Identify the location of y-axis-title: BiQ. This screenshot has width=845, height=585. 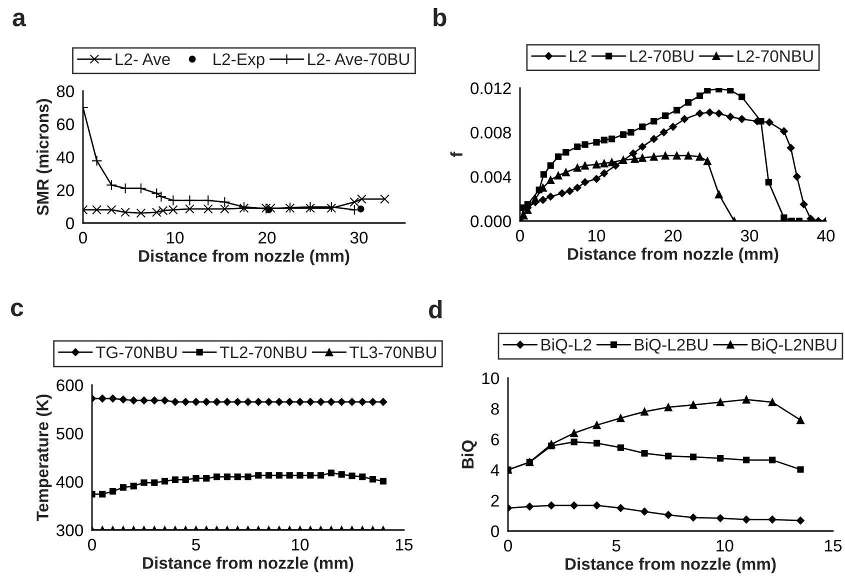
(469, 454).